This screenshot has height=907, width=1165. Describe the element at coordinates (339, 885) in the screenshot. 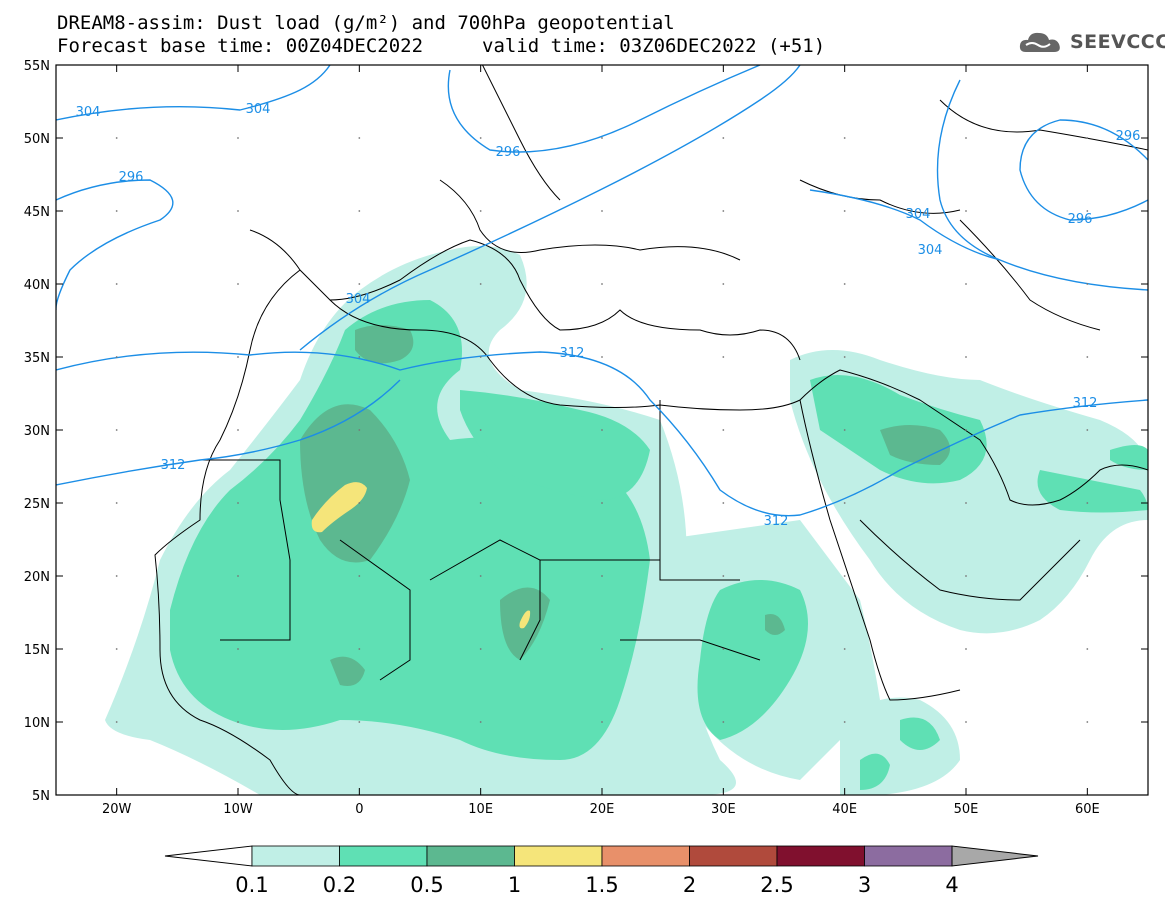

I see `colorbar-label: 0.2` at that location.